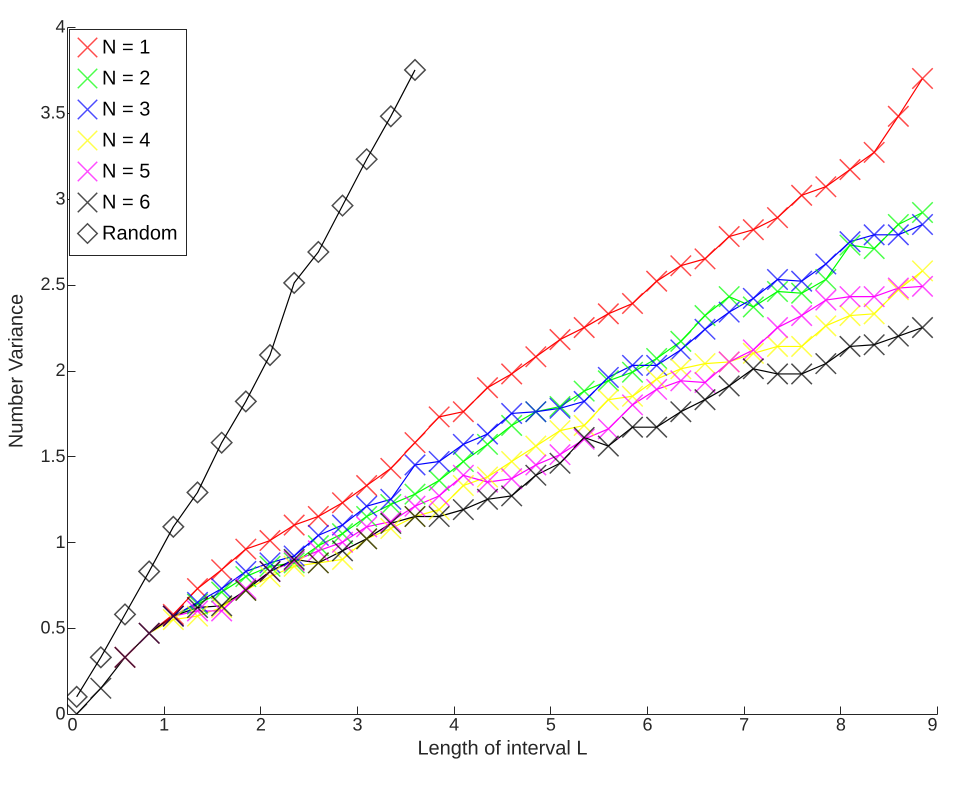 This screenshot has height=792, width=976. I want to click on y-tick-label: 0.5, so click(53, 628).